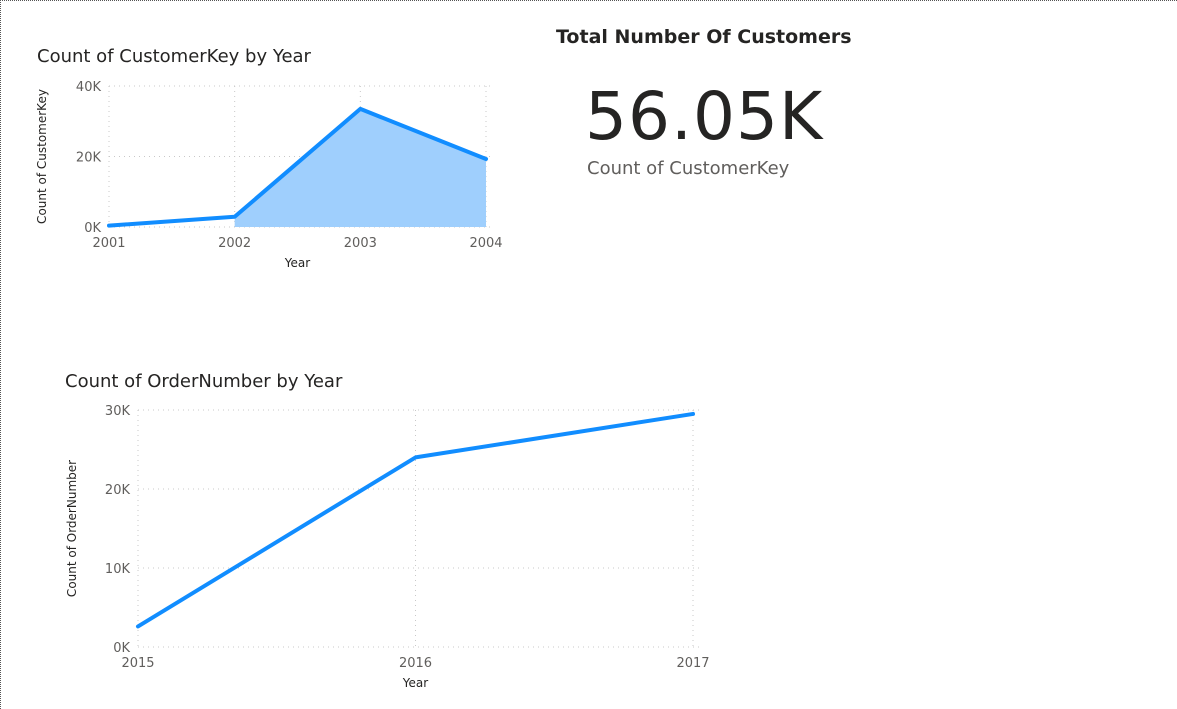  Describe the element at coordinates (89, 87) in the screenshot. I see `y-tick-label: 40K` at that location.